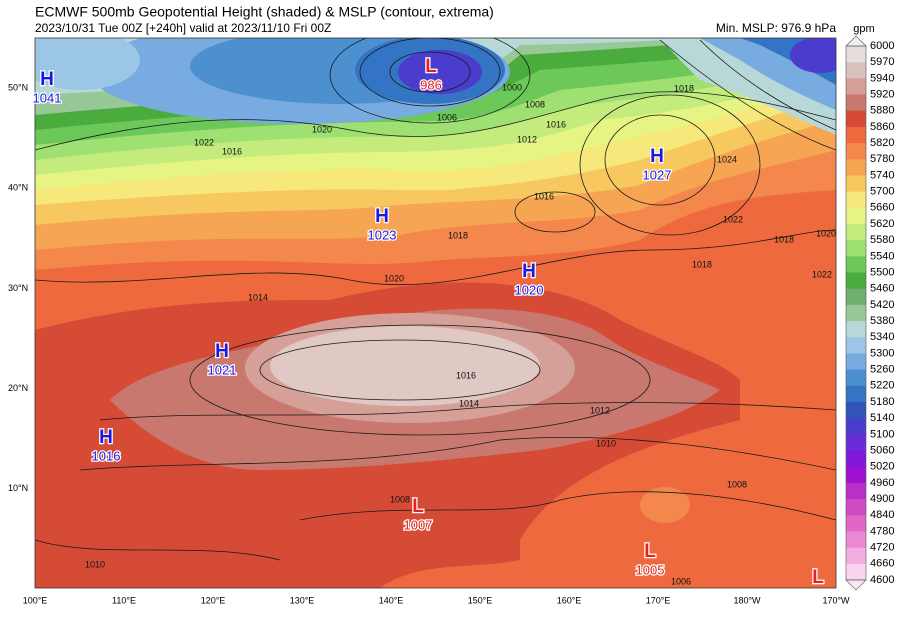 Image resolution: width=904 pixels, height=618 pixels. Describe the element at coordinates (882, 208) in the screenshot. I see `colorbar-label: 5660` at that location.